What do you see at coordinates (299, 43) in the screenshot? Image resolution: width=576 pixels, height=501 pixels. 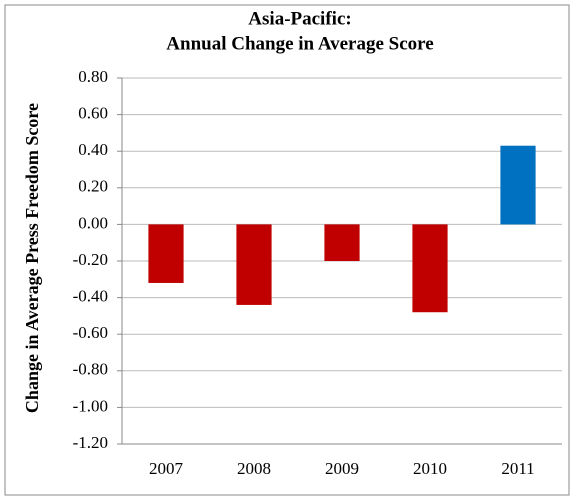 I see `chart-title: Annual Change in Average Score` at bounding box center [299, 43].